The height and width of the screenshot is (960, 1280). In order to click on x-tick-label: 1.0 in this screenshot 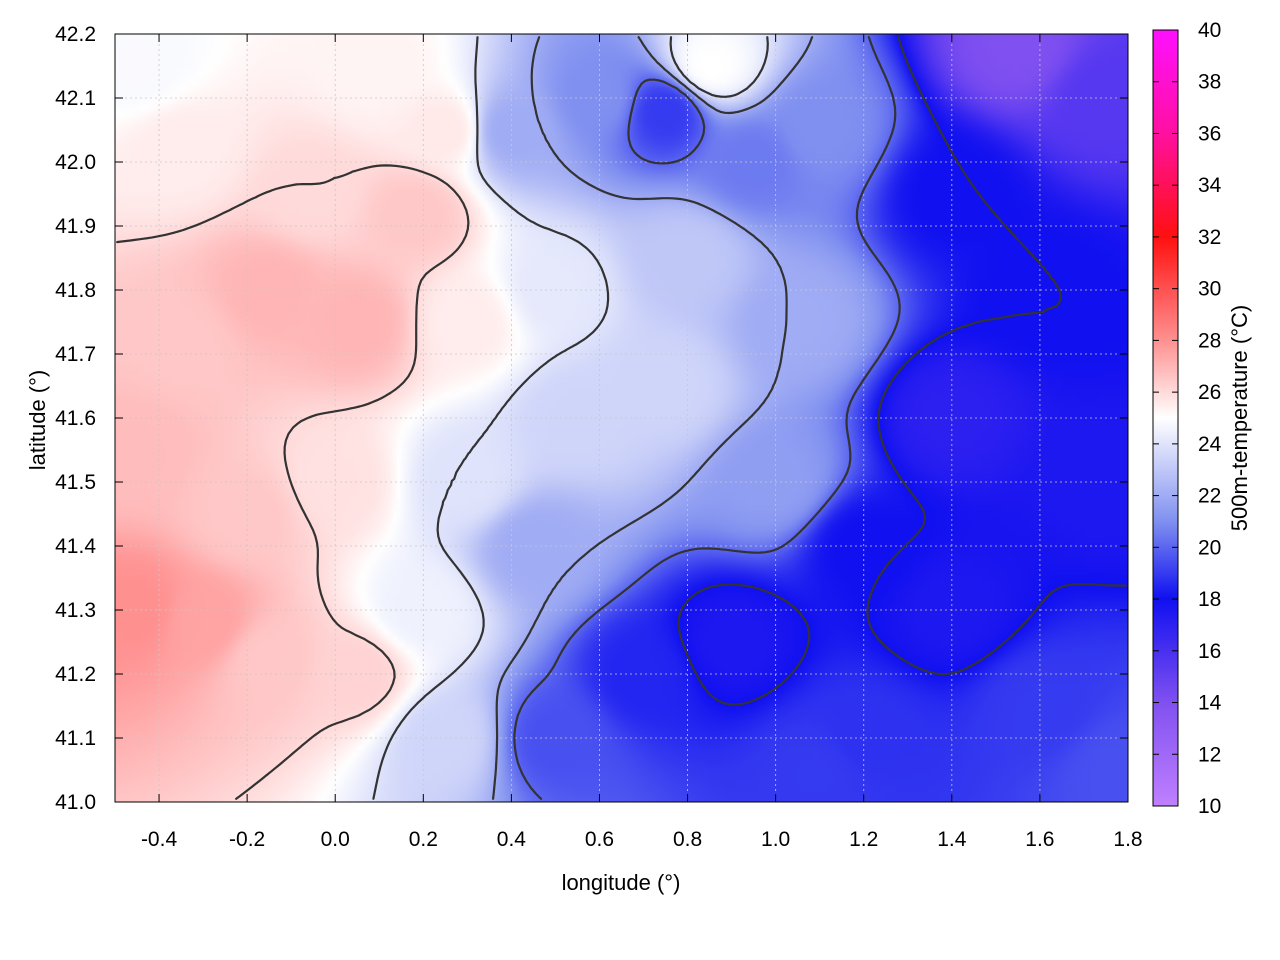, I will do `click(775, 839)`.